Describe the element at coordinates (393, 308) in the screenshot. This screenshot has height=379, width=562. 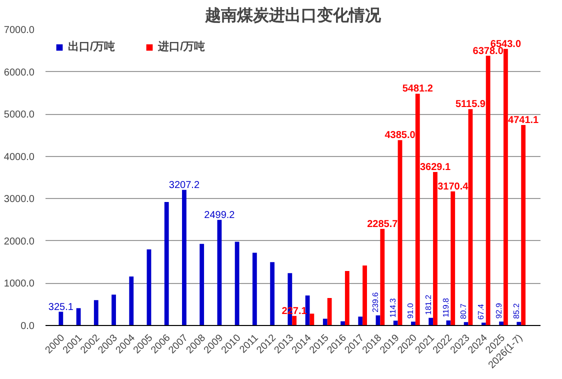
I see `data-label: 114.3` at that location.